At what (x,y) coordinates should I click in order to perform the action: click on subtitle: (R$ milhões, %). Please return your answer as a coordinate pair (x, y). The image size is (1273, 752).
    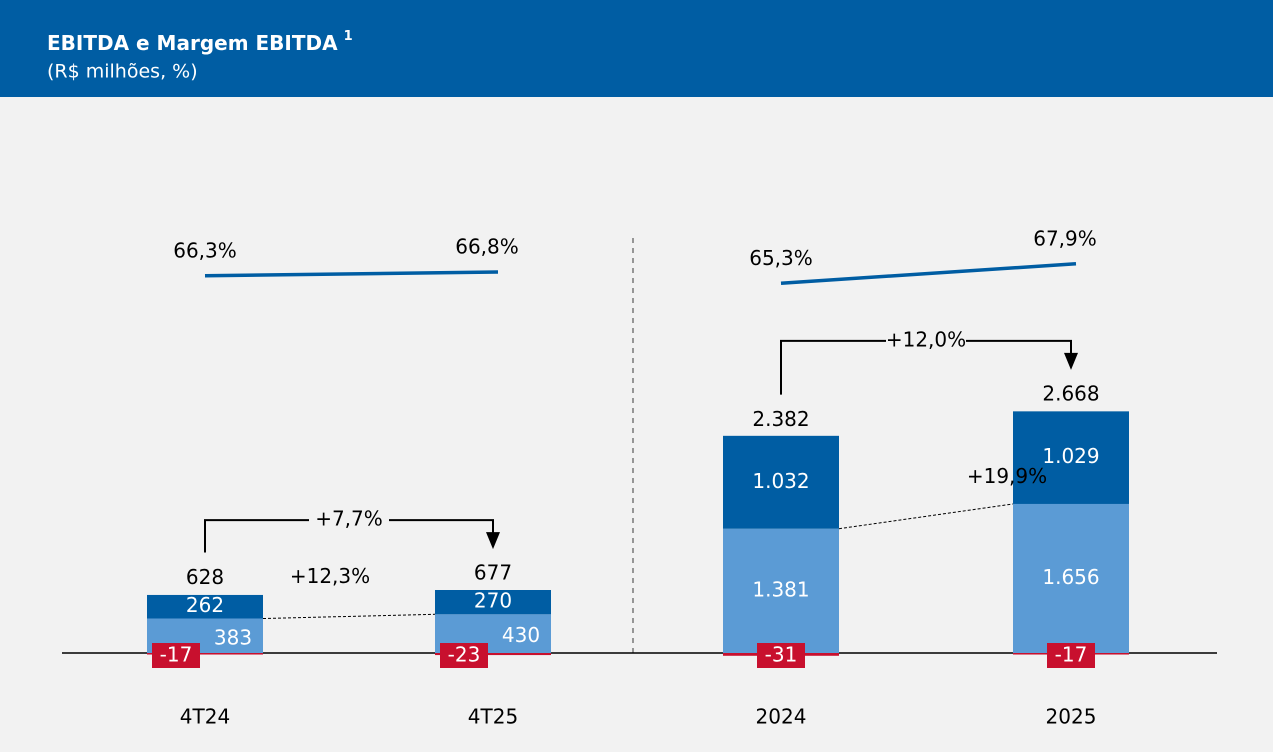
    Looking at the image, I should click on (122, 72).